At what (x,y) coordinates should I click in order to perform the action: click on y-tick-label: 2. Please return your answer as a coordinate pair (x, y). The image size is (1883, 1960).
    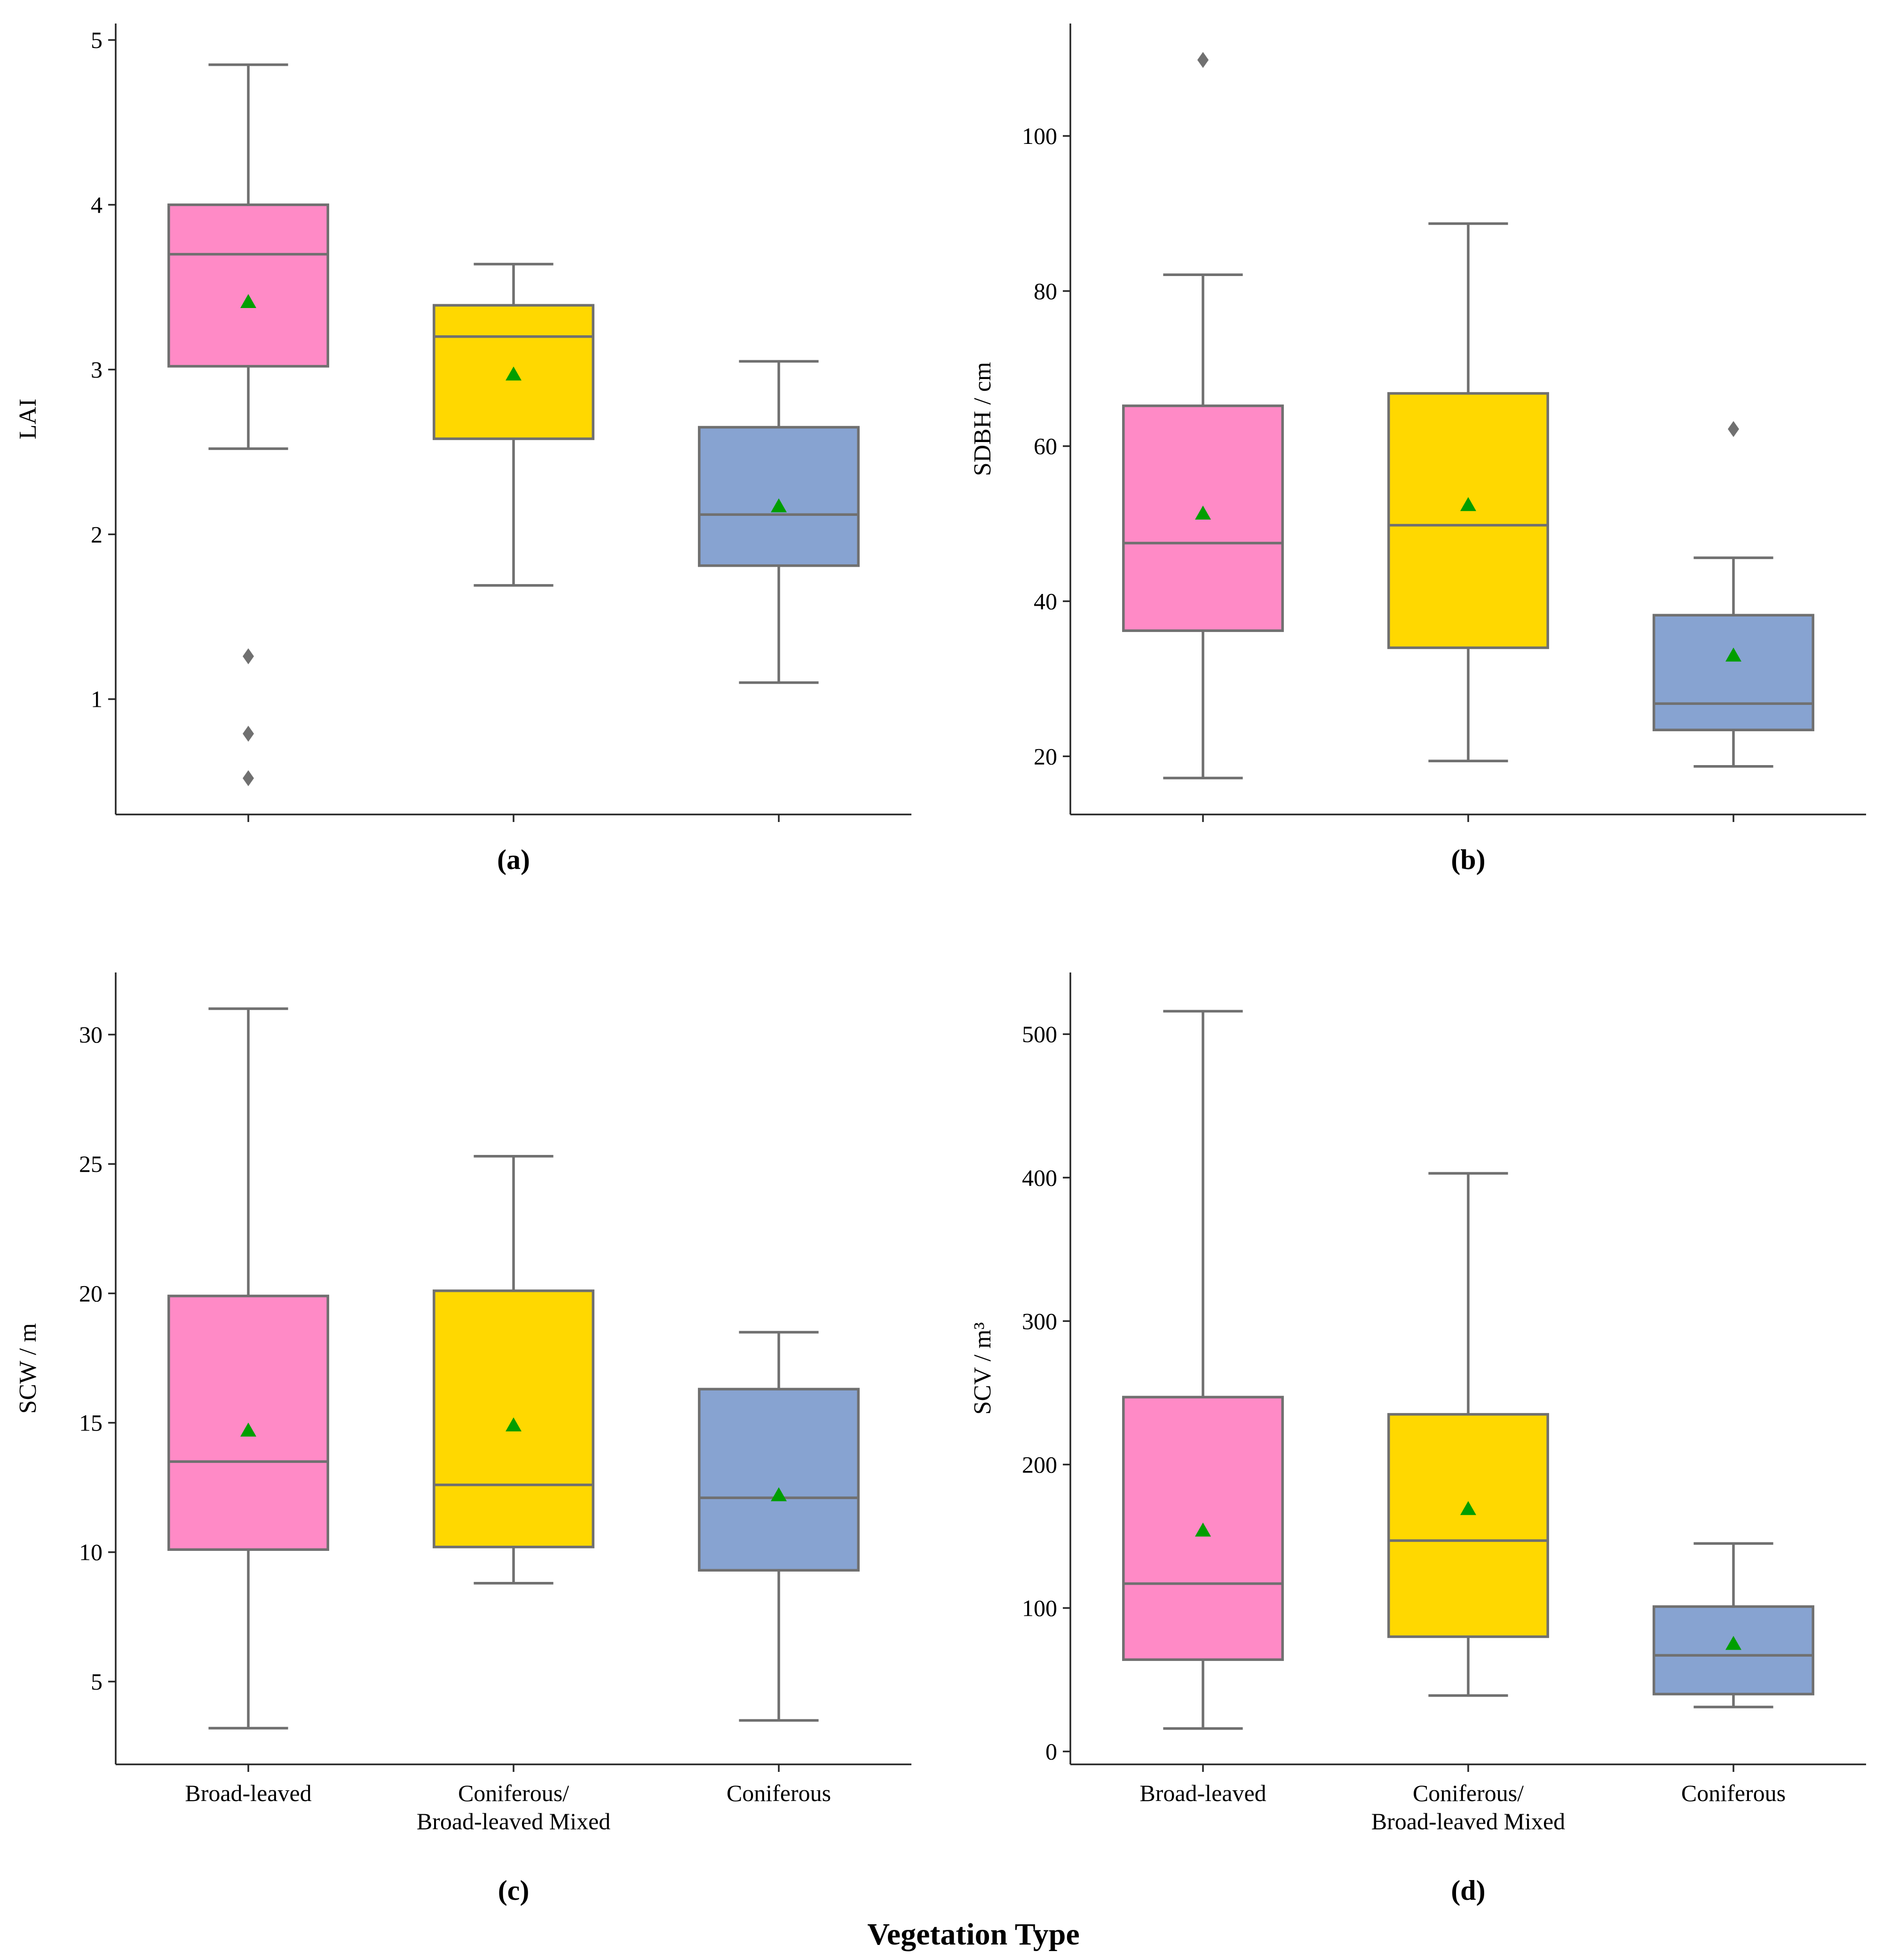
    Looking at the image, I should click on (97, 534).